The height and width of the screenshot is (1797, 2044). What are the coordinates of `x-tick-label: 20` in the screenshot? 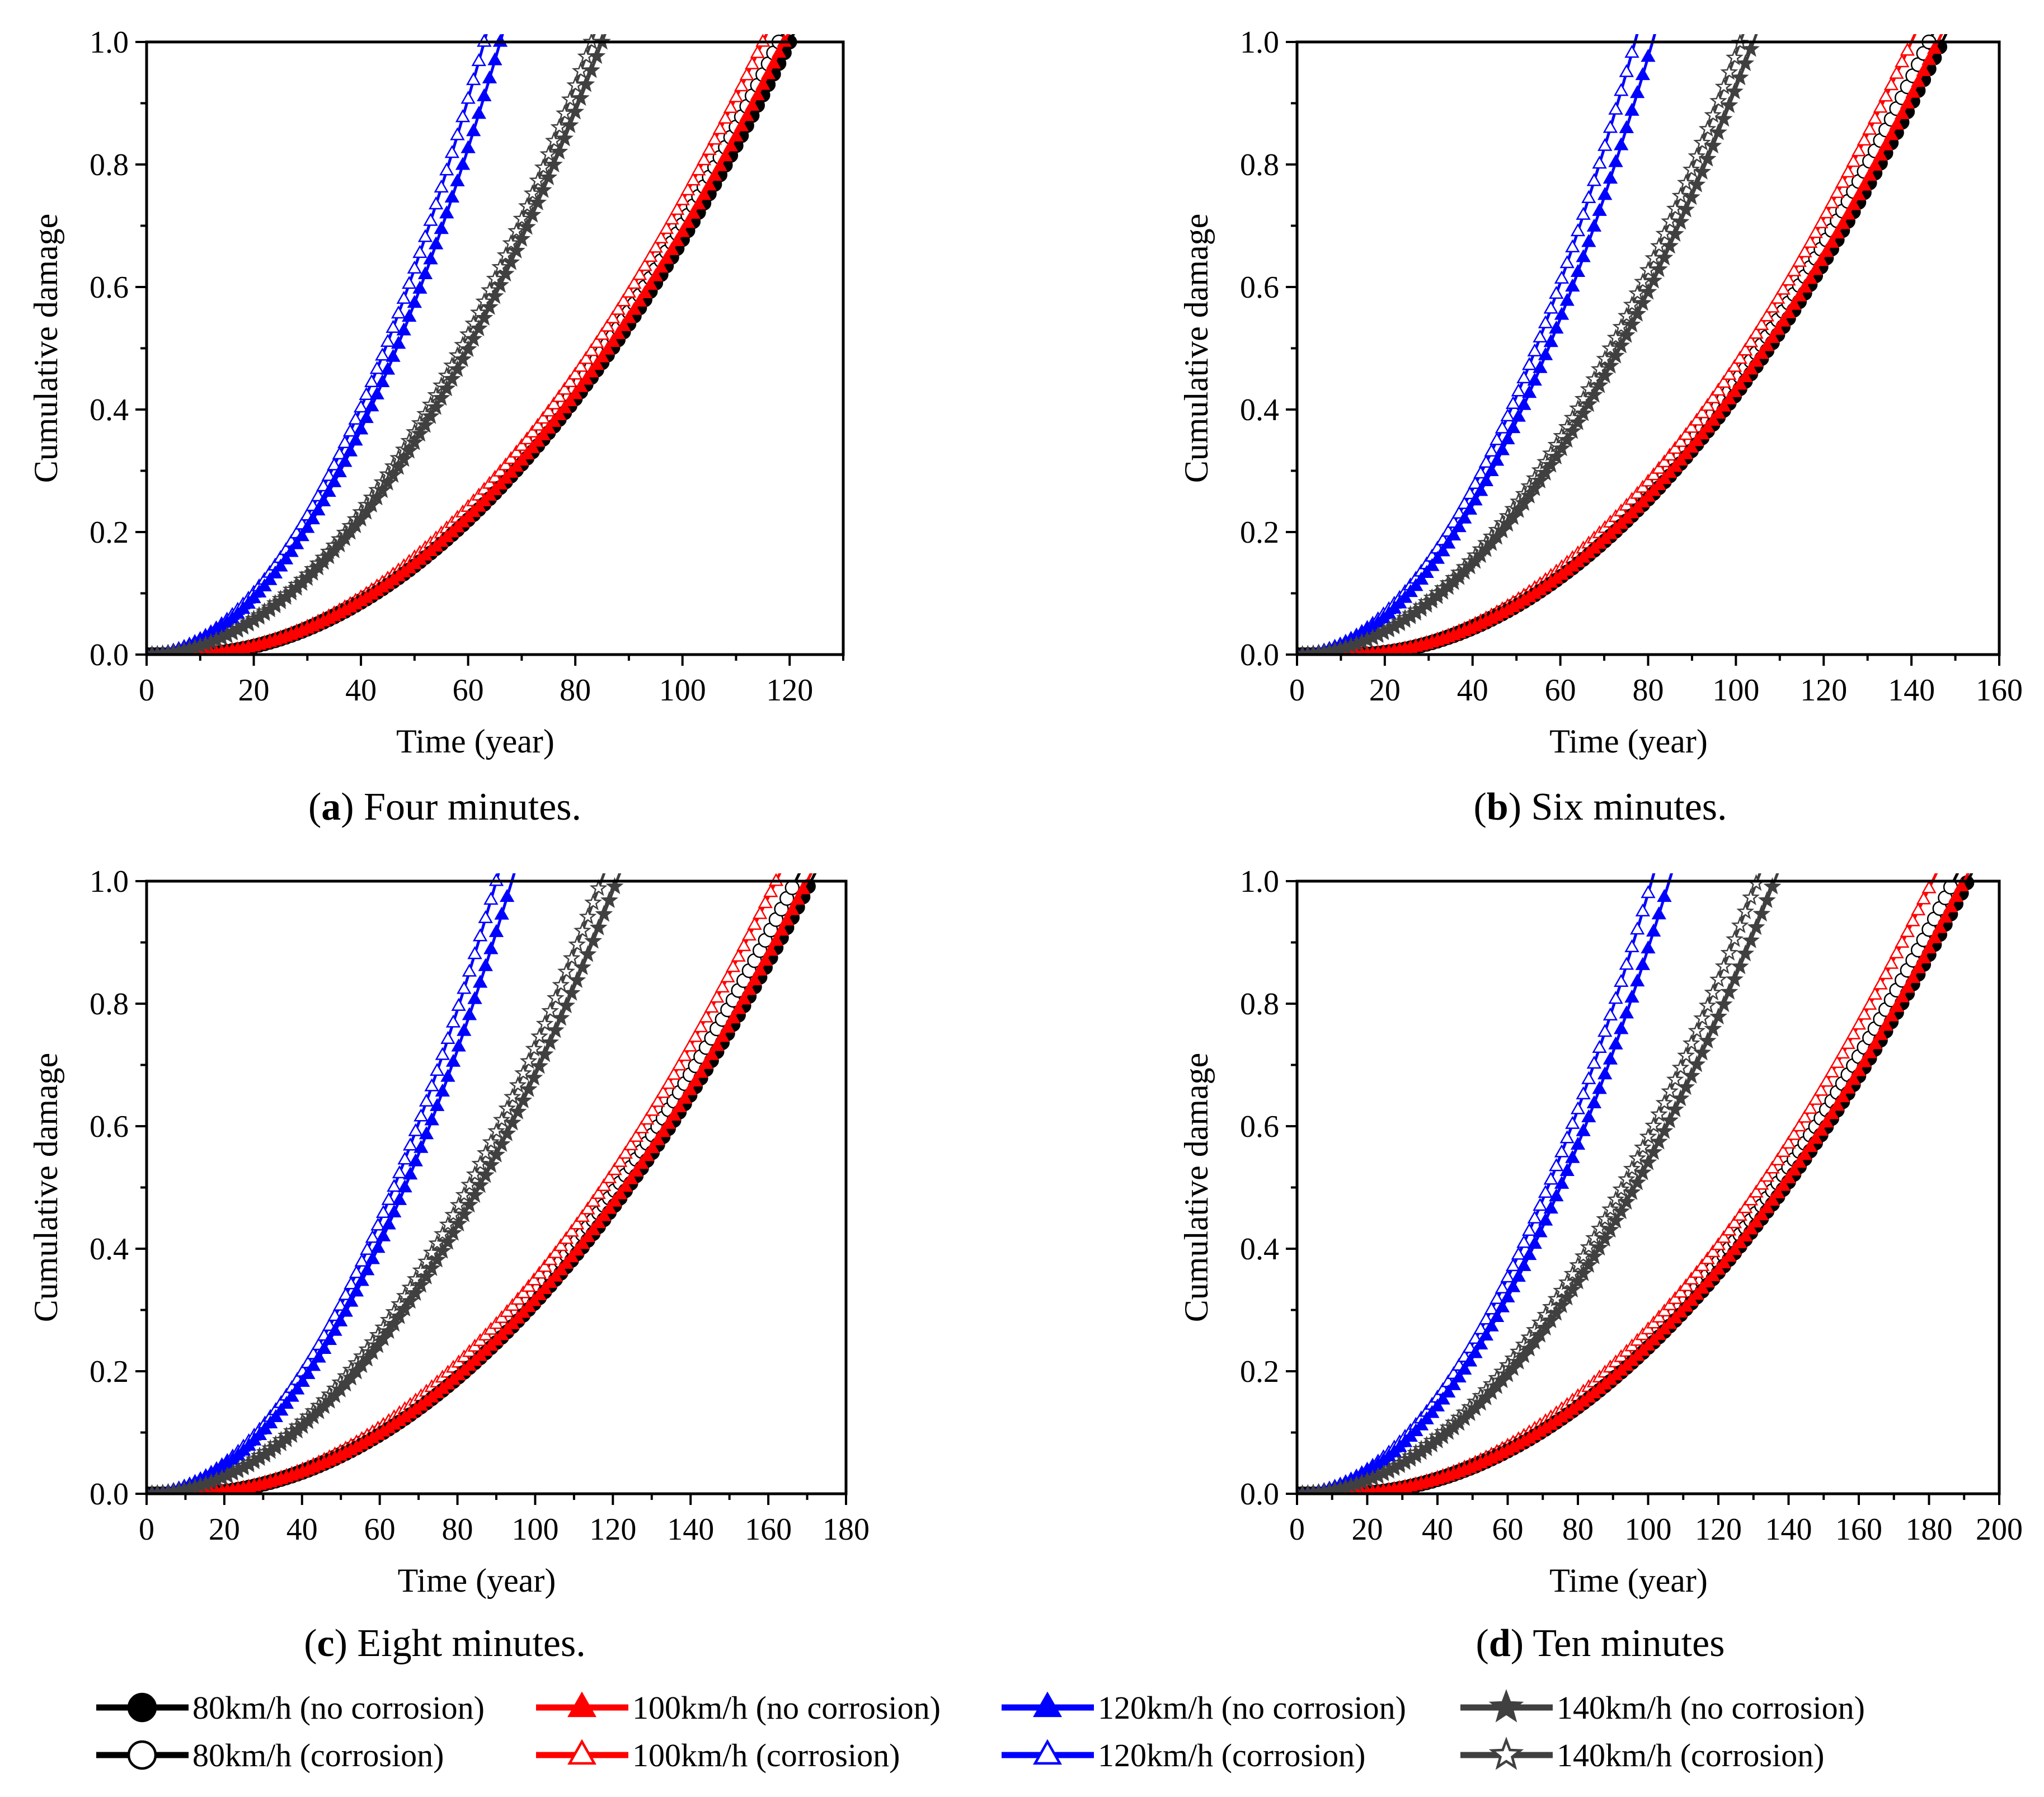 It's located at (1385, 691).